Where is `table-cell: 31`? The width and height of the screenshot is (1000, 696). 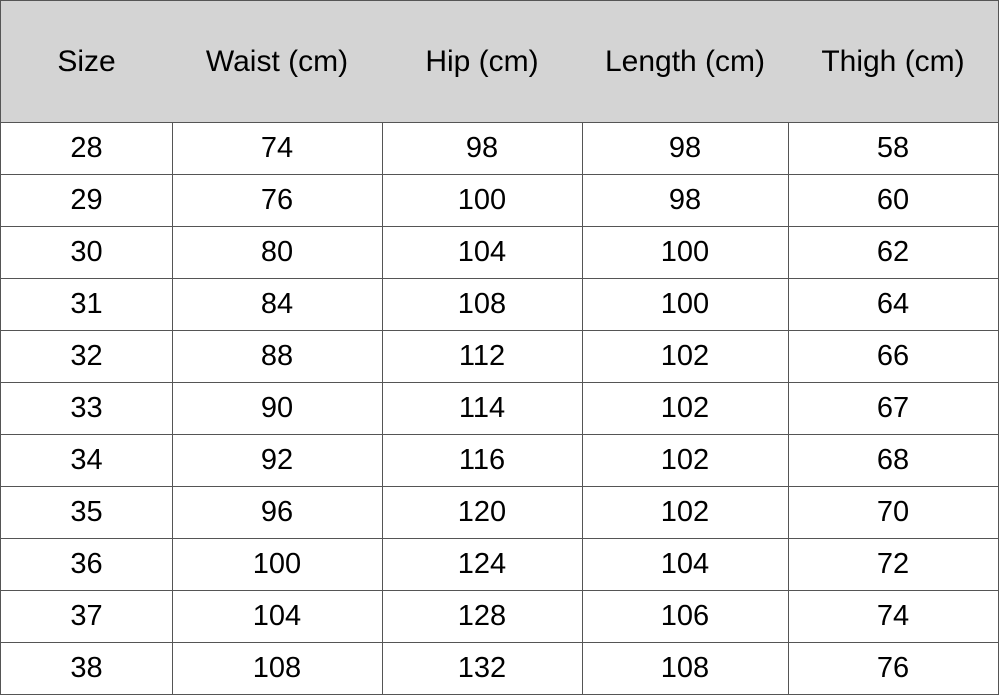 table-cell: 31 is located at coordinates (86, 304).